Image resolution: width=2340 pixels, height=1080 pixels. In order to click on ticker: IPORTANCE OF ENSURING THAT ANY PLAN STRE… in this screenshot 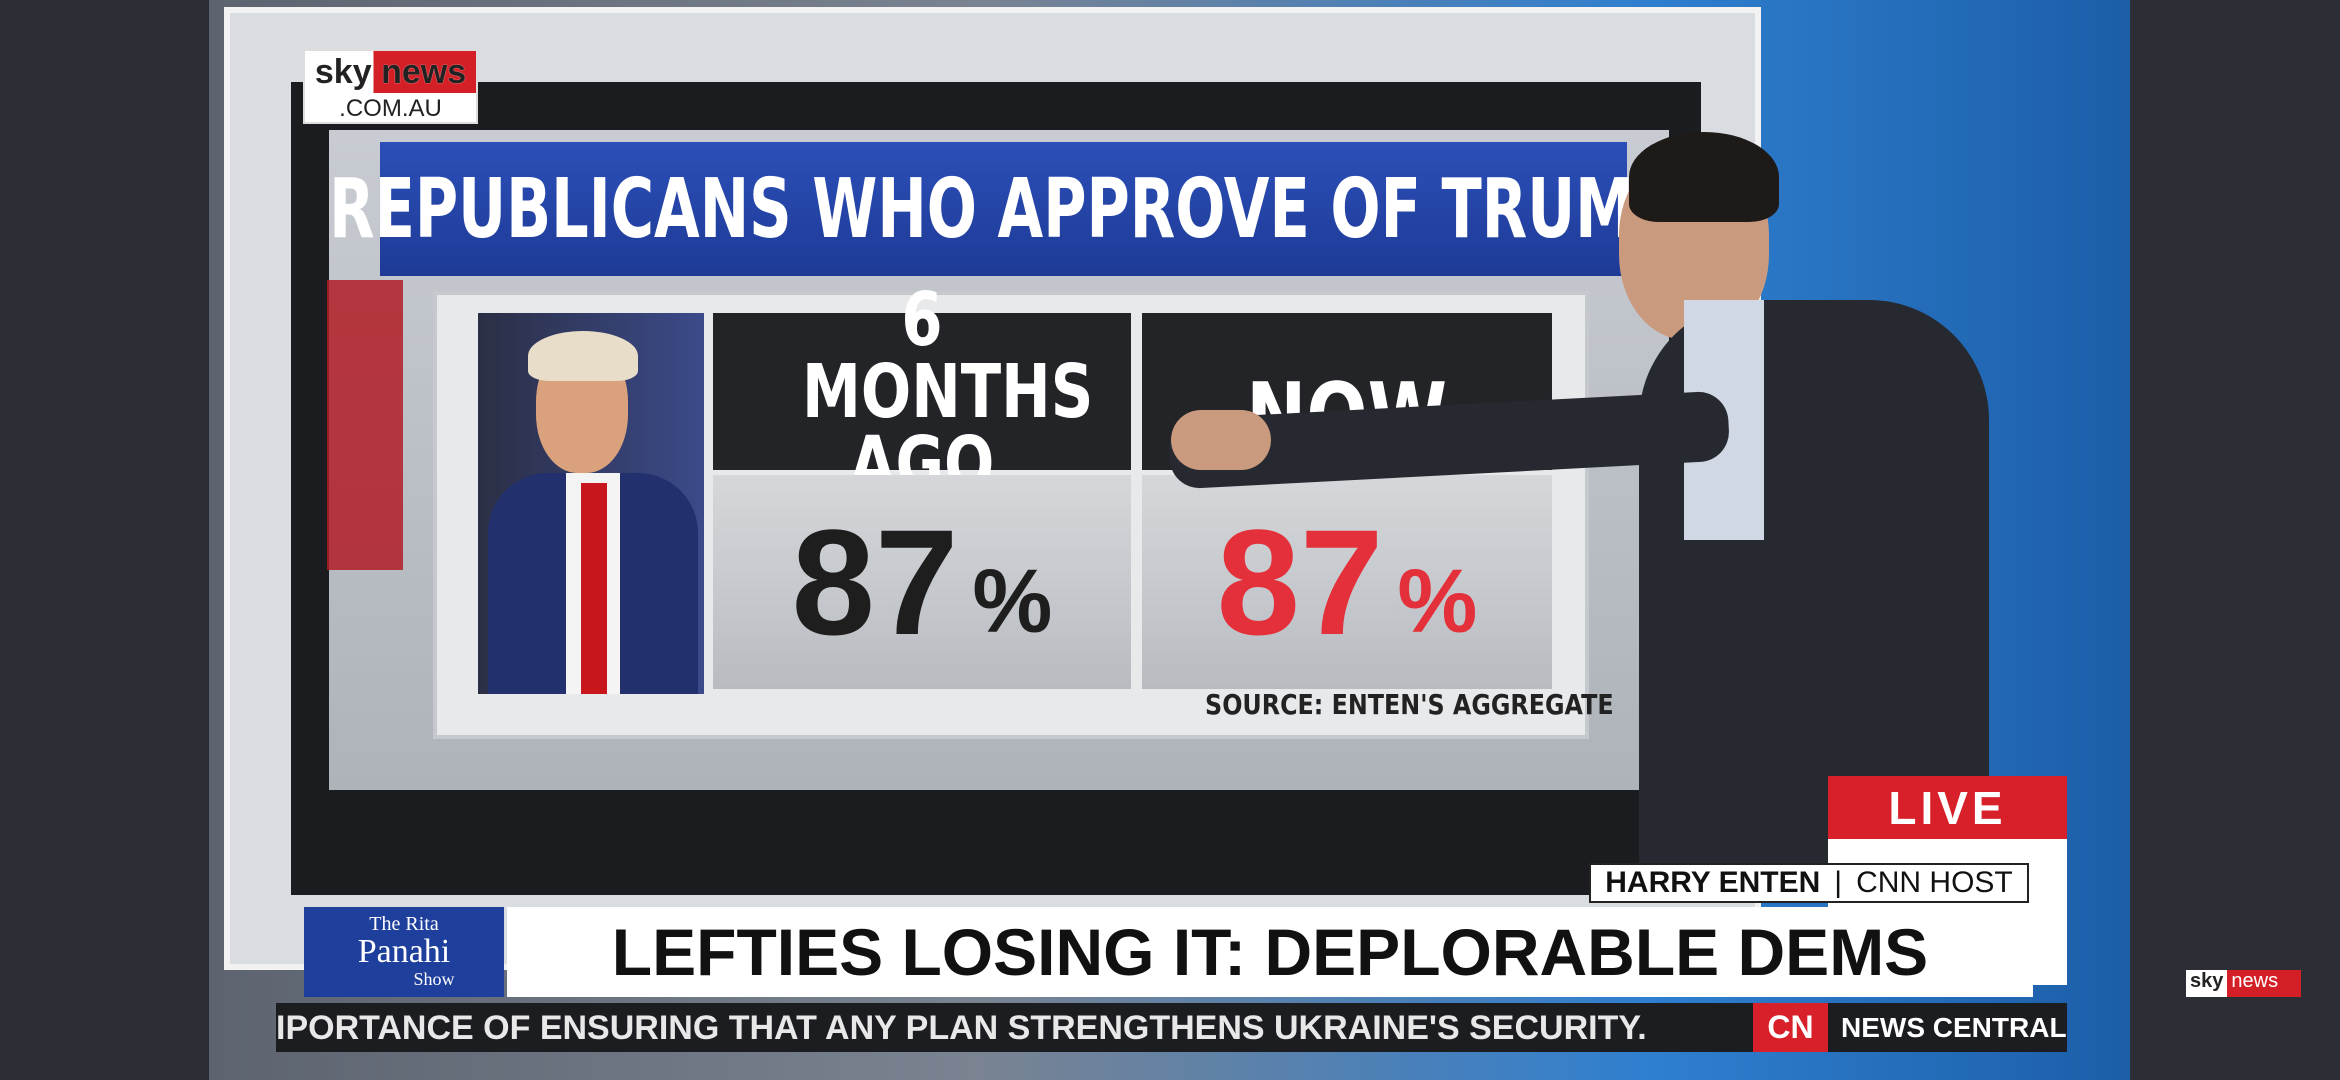, I will do `click(1171, 1027)`.